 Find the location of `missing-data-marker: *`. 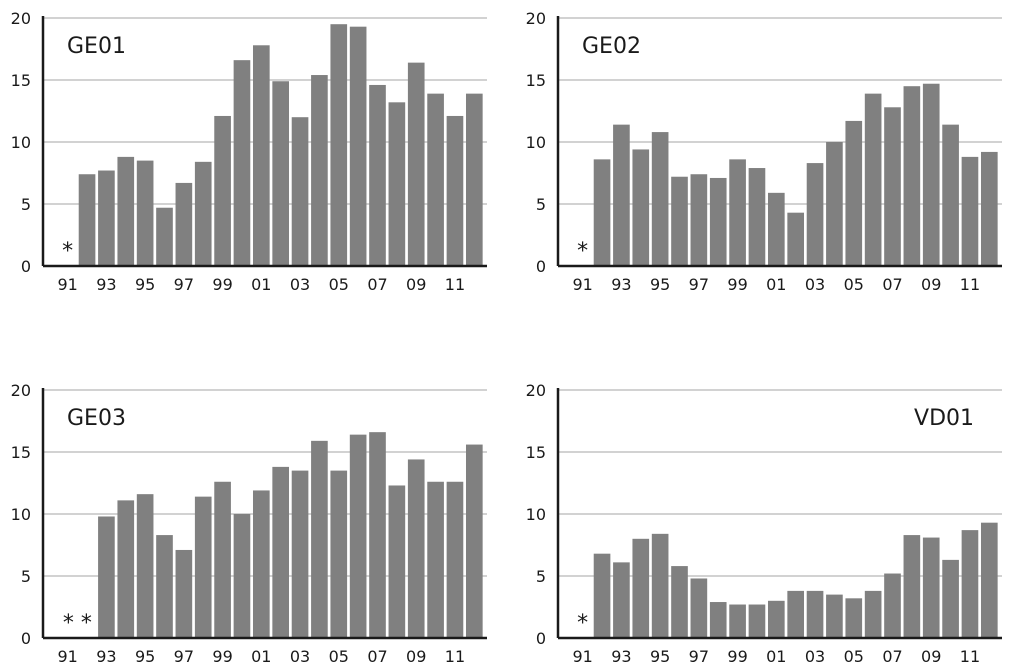

missing-data-marker: * is located at coordinates (582, 623).